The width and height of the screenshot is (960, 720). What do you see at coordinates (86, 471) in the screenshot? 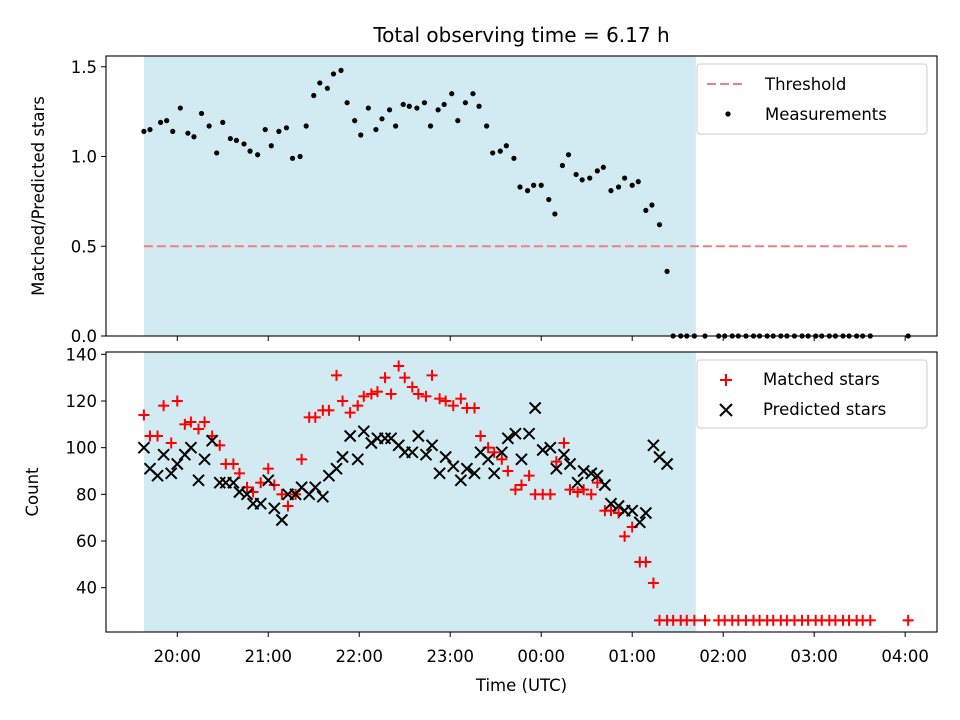
I see `bottom-y-ticks: 40 60 80 100 120 140` at bounding box center [86, 471].